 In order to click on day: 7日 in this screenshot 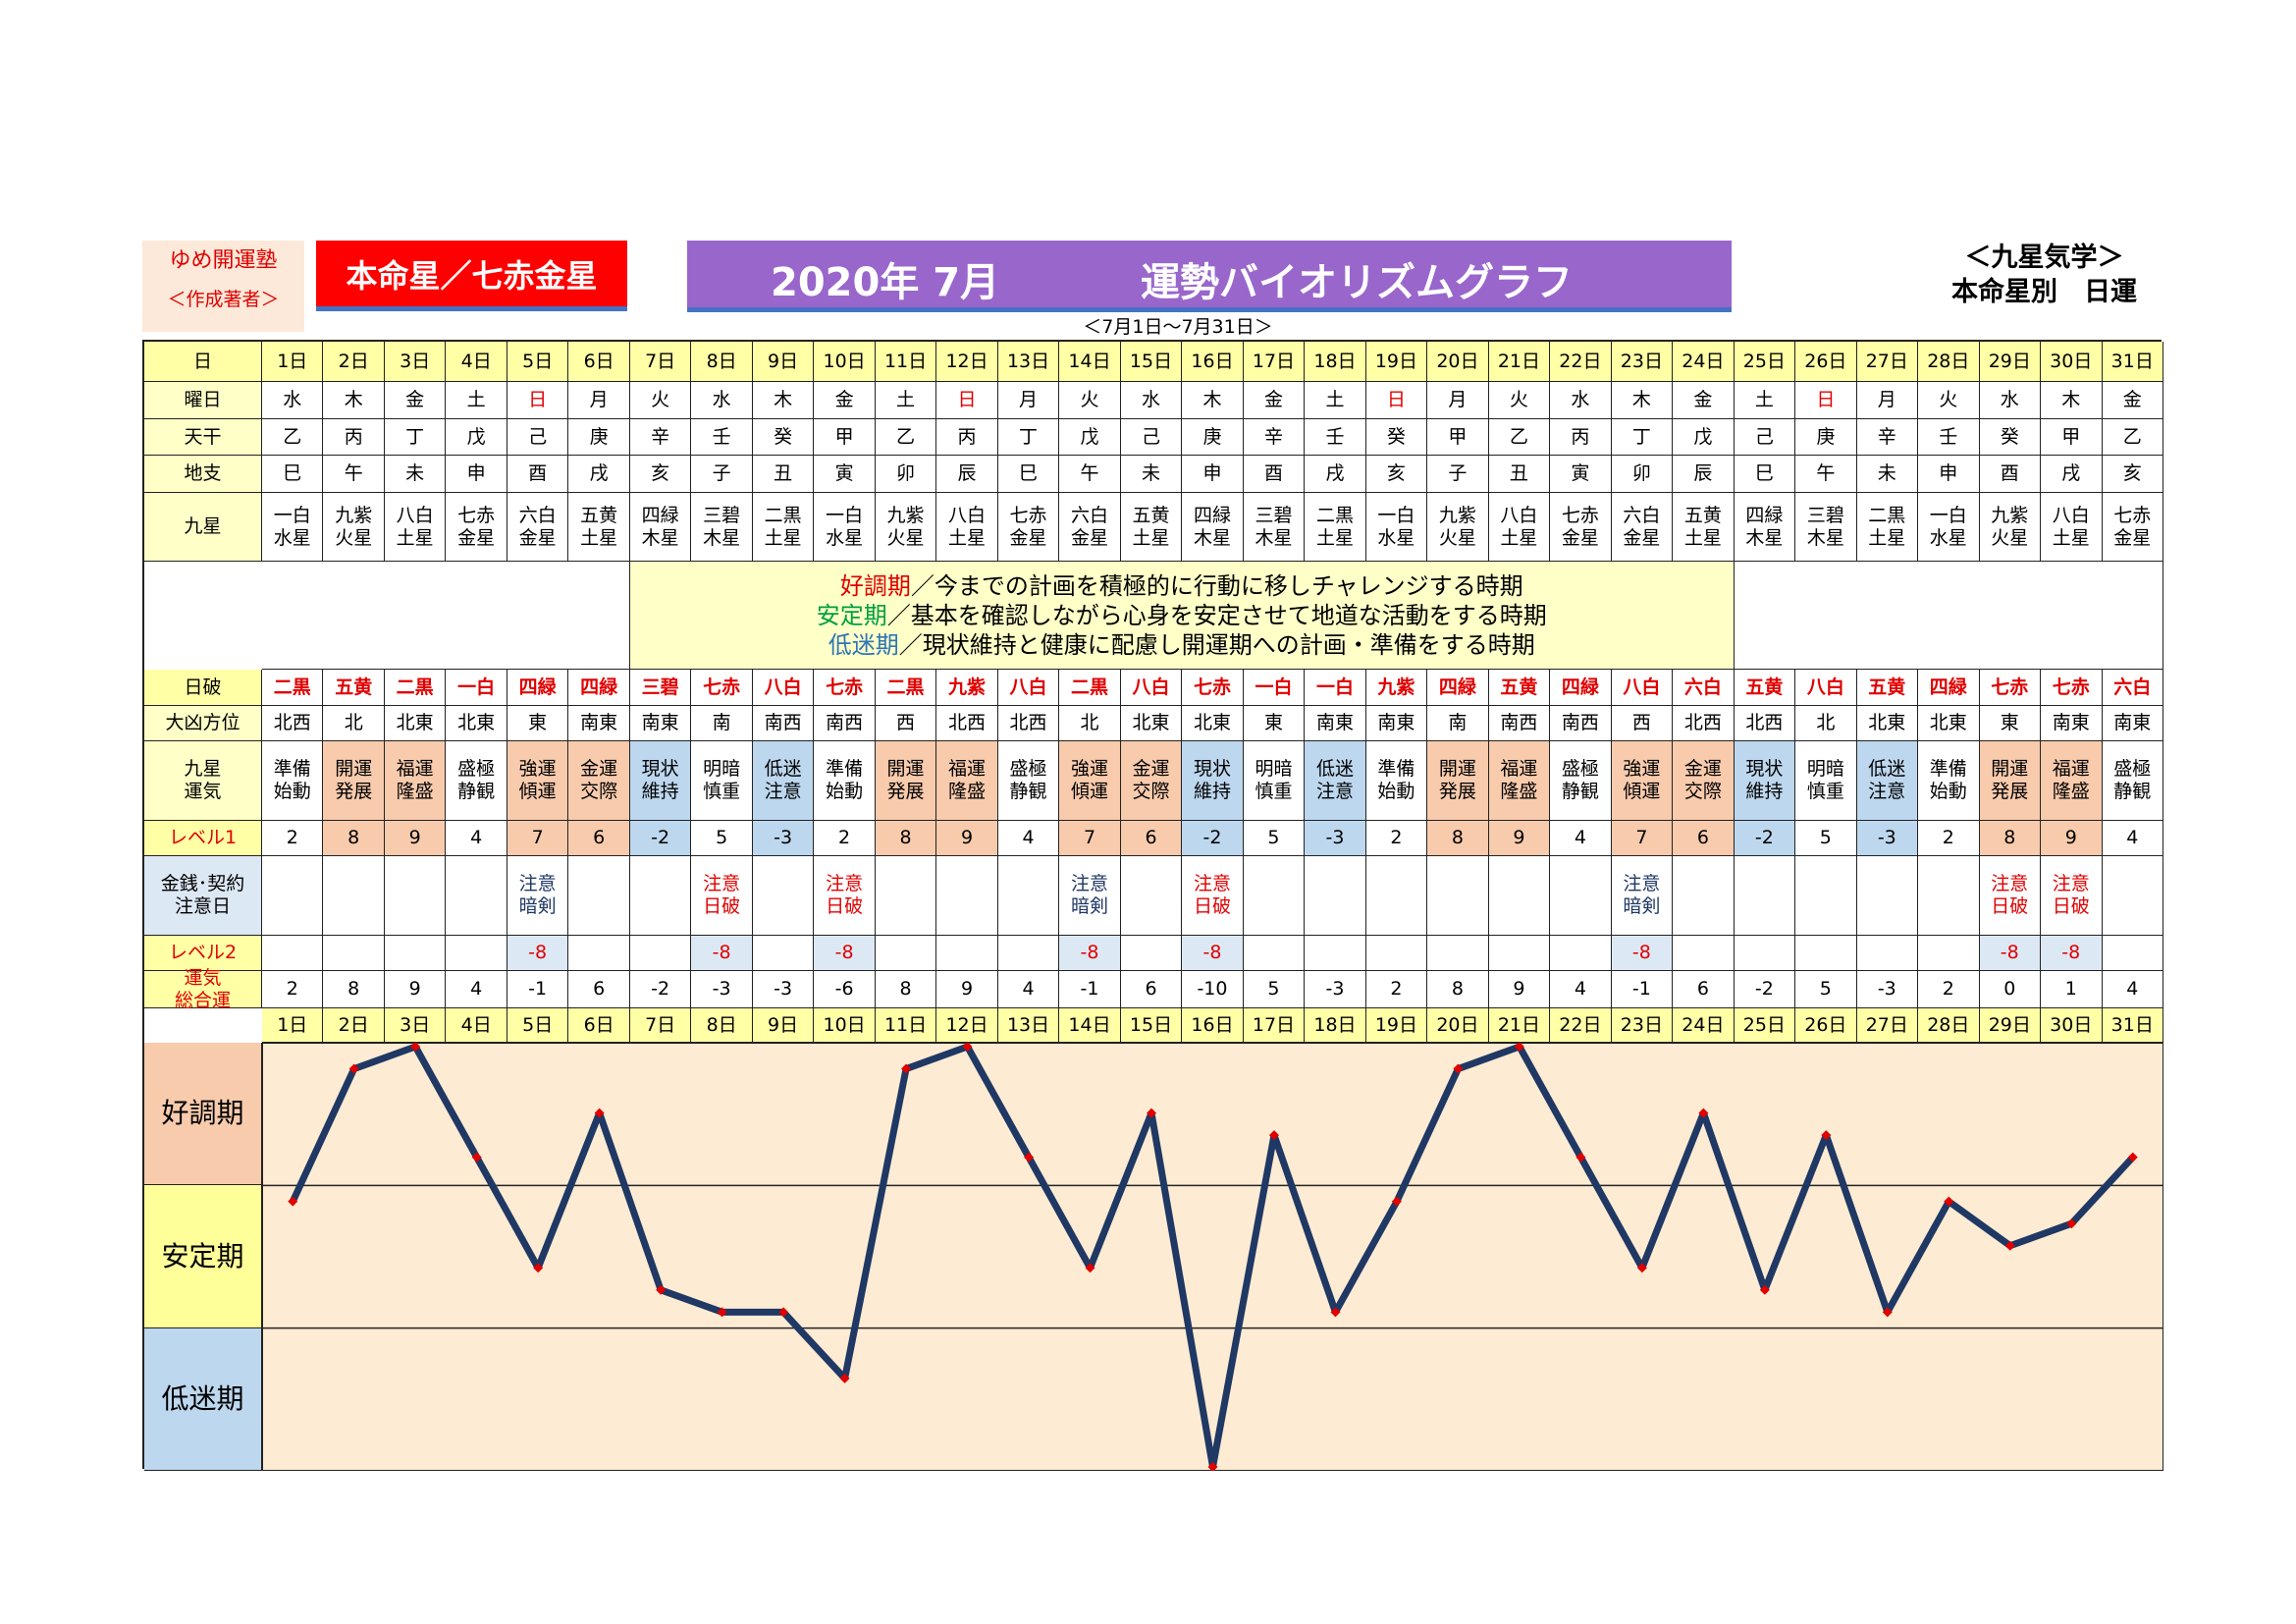, I will do `click(660, 1025)`.